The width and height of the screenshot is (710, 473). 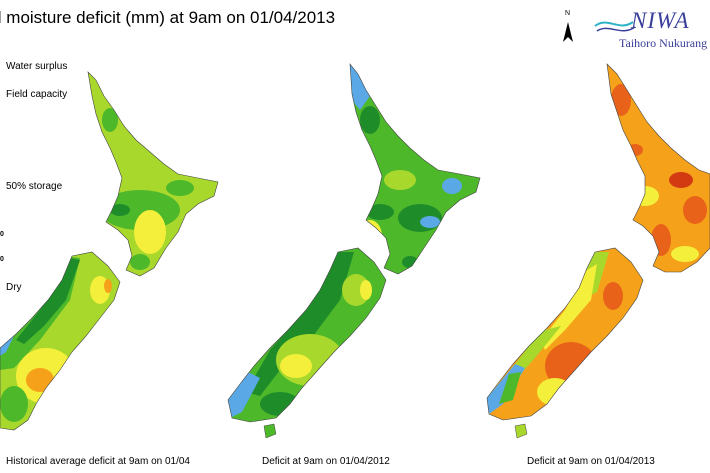 I want to click on caption-2013: Deficit at 9am on 01/04/2013, so click(x=591, y=461).